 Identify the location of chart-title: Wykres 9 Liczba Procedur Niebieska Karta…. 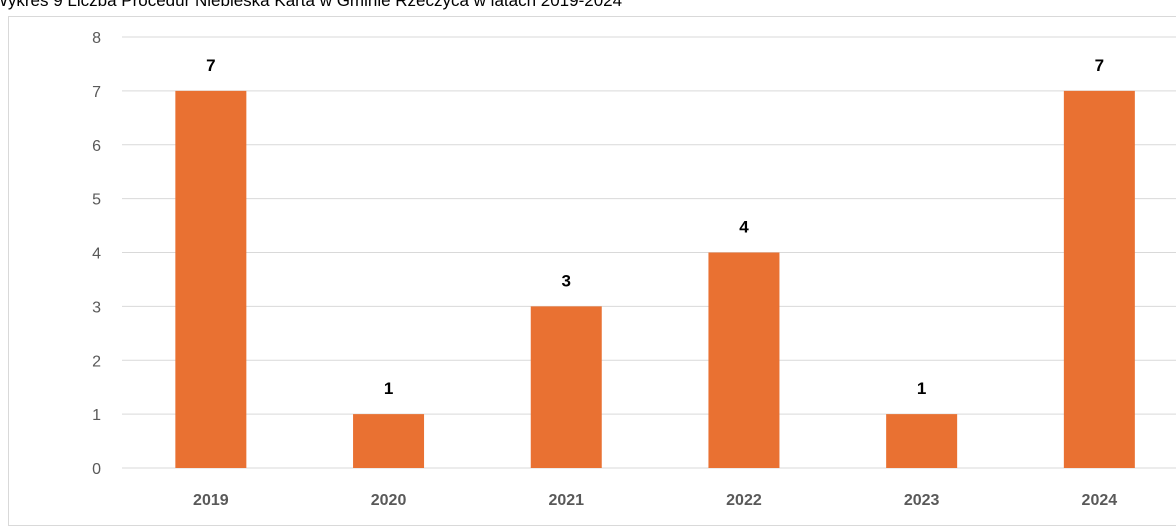
(311, 5).